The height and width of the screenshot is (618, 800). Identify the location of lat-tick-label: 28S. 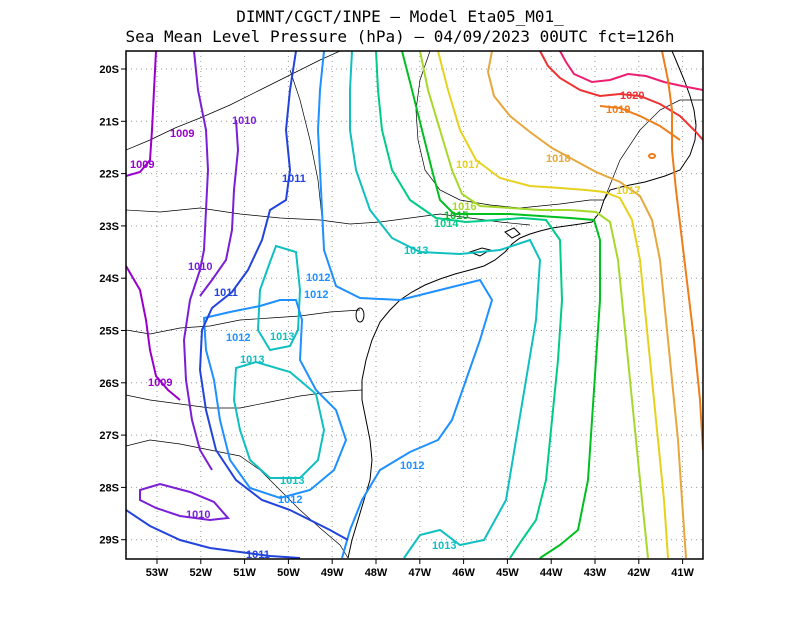
(109, 488).